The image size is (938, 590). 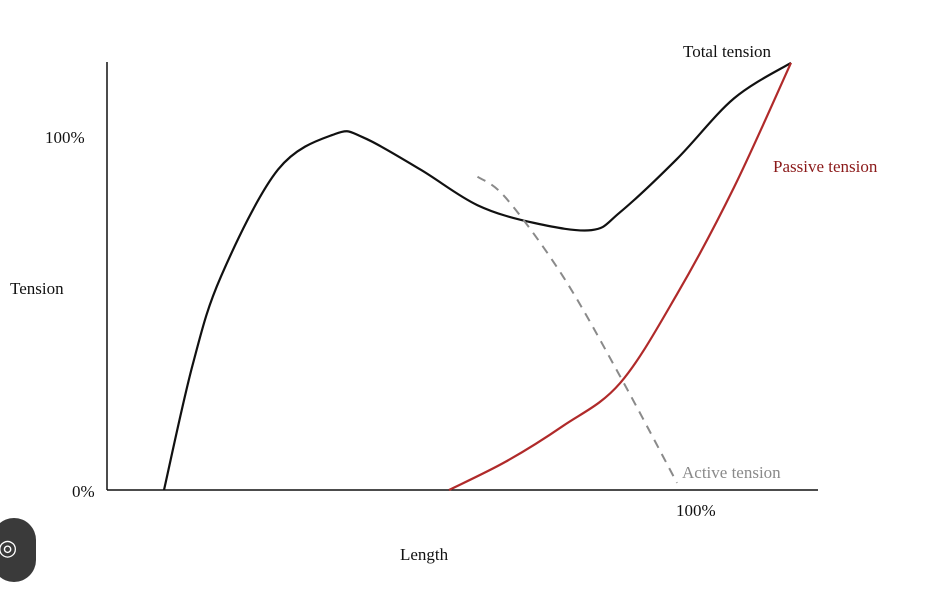 I want to click on y-axis-label: Tension, so click(x=37, y=288).